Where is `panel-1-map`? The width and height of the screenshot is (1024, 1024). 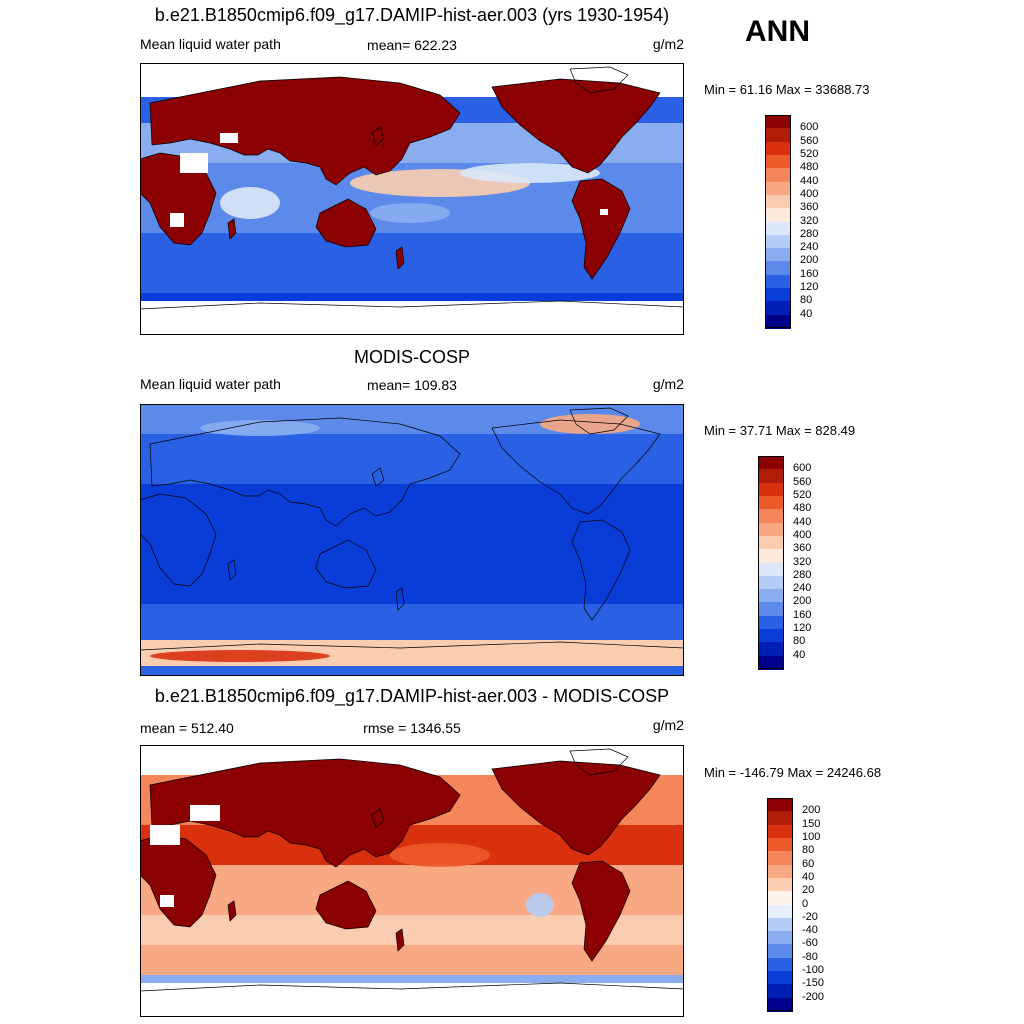
panel-1-map is located at coordinates (412, 199).